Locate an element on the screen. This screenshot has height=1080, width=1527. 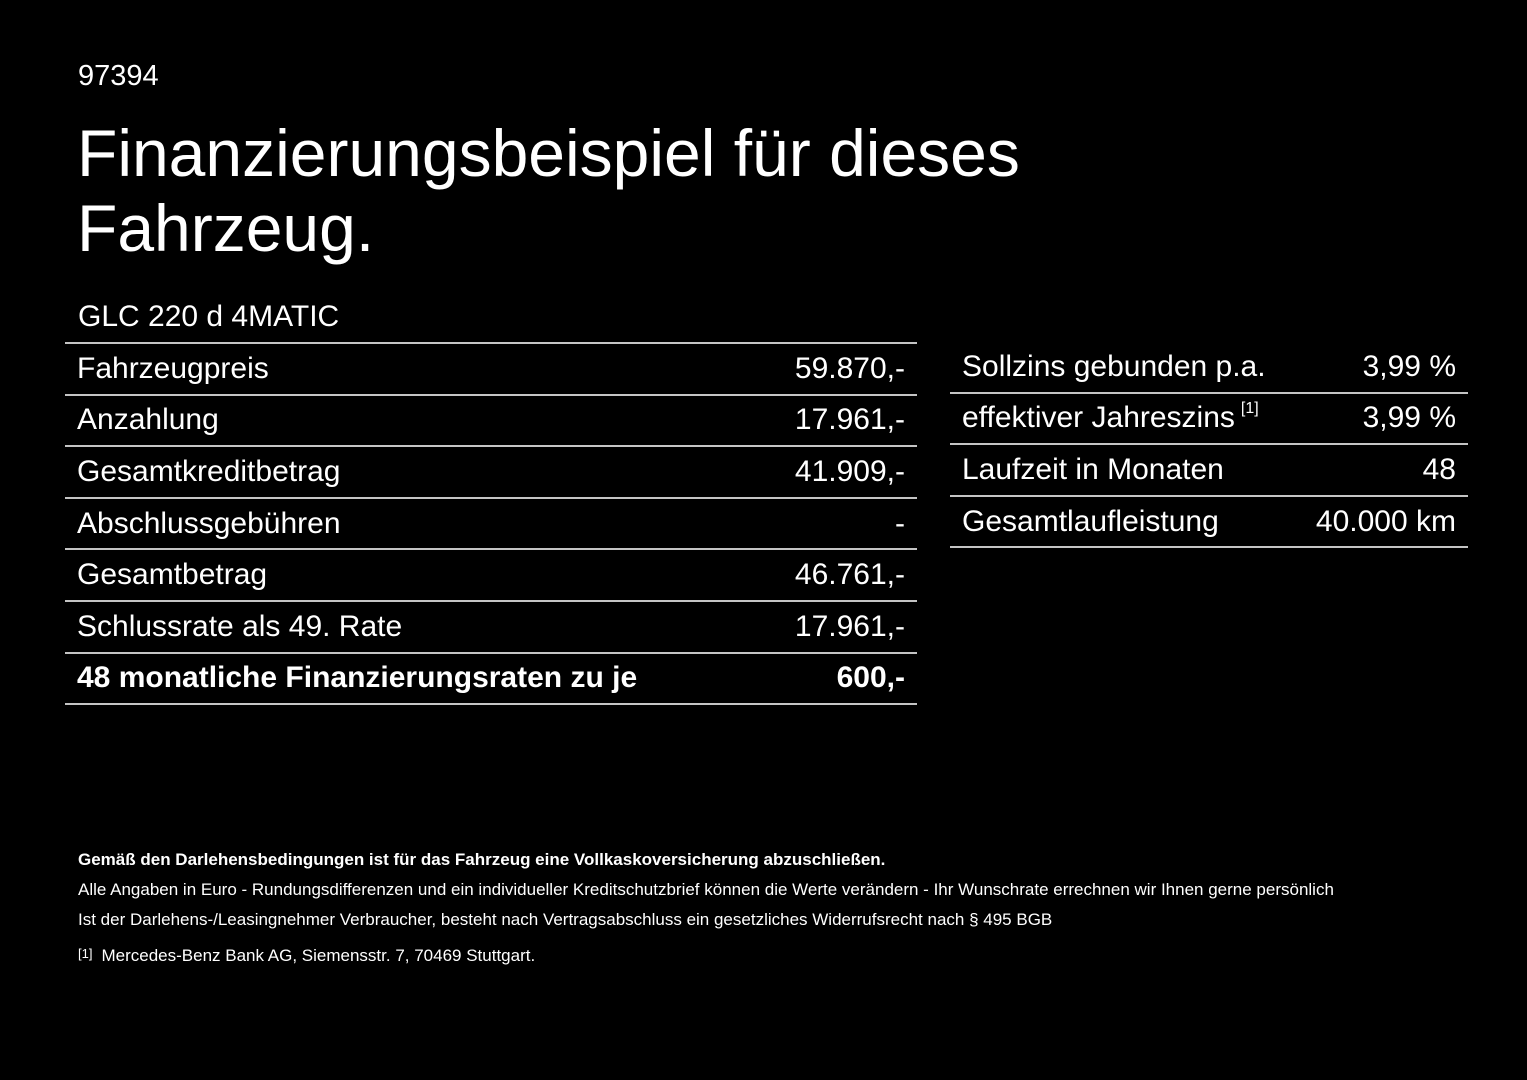
row-label: Abschlussgebühren is located at coordinates (209, 523).